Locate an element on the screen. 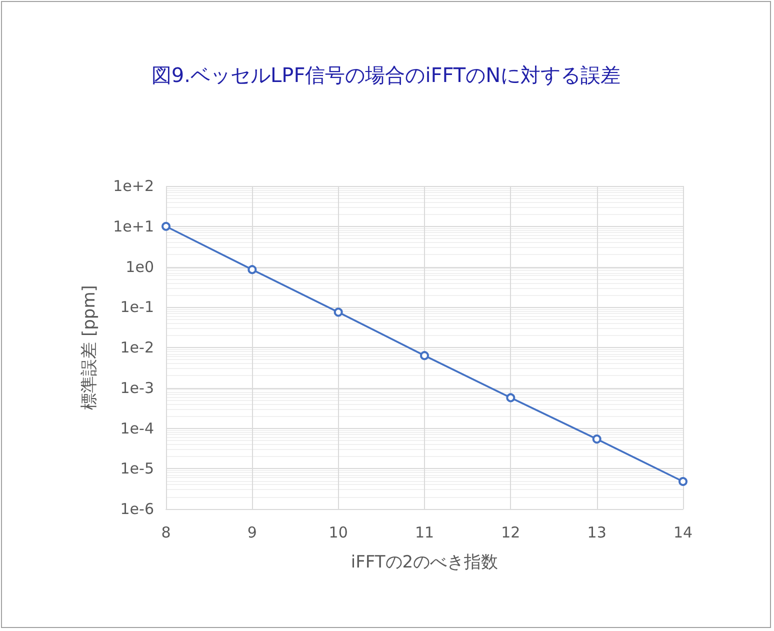 The width and height of the screenshot is (774, 631). x-tick-label: 8 is located at coordinates (166, 533).